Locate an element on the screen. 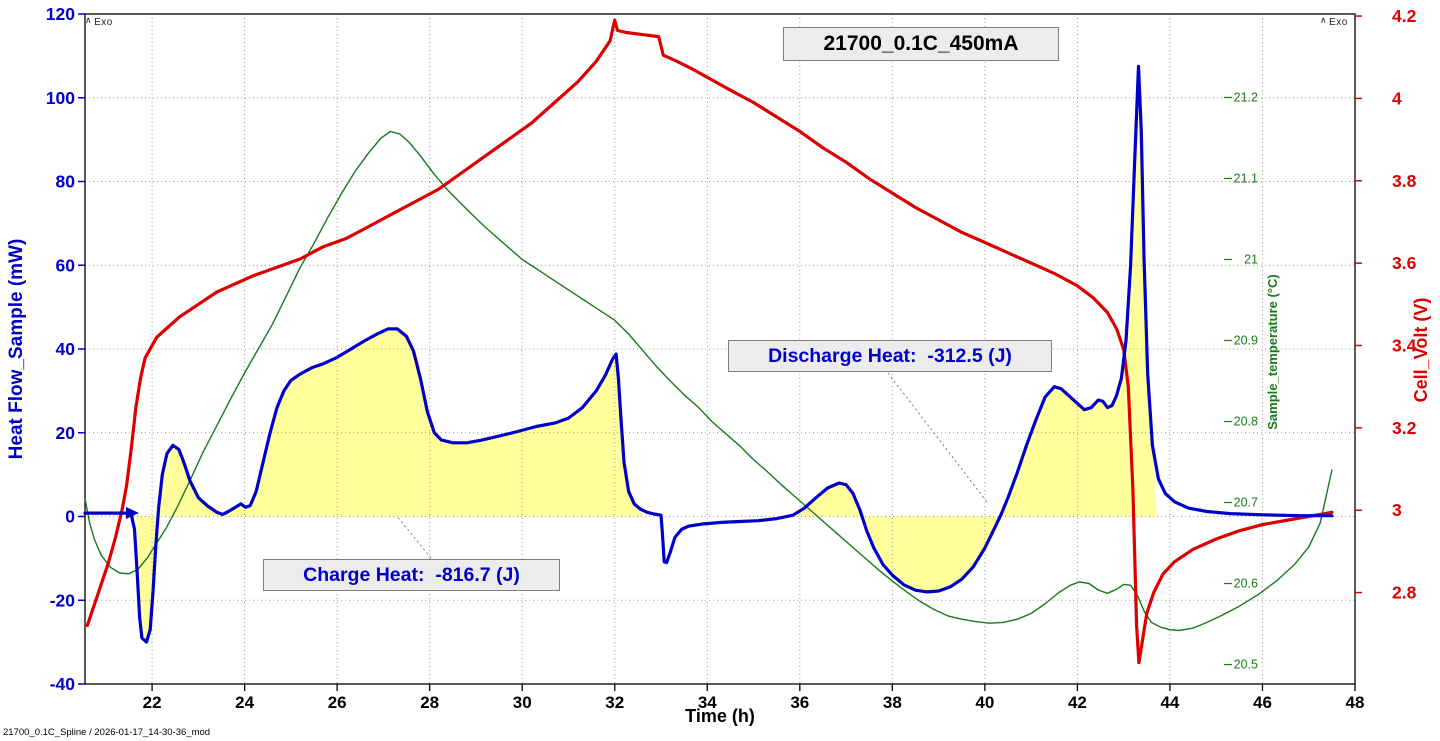  x-tick-label: 42 is located at coordinates (1077, 702).